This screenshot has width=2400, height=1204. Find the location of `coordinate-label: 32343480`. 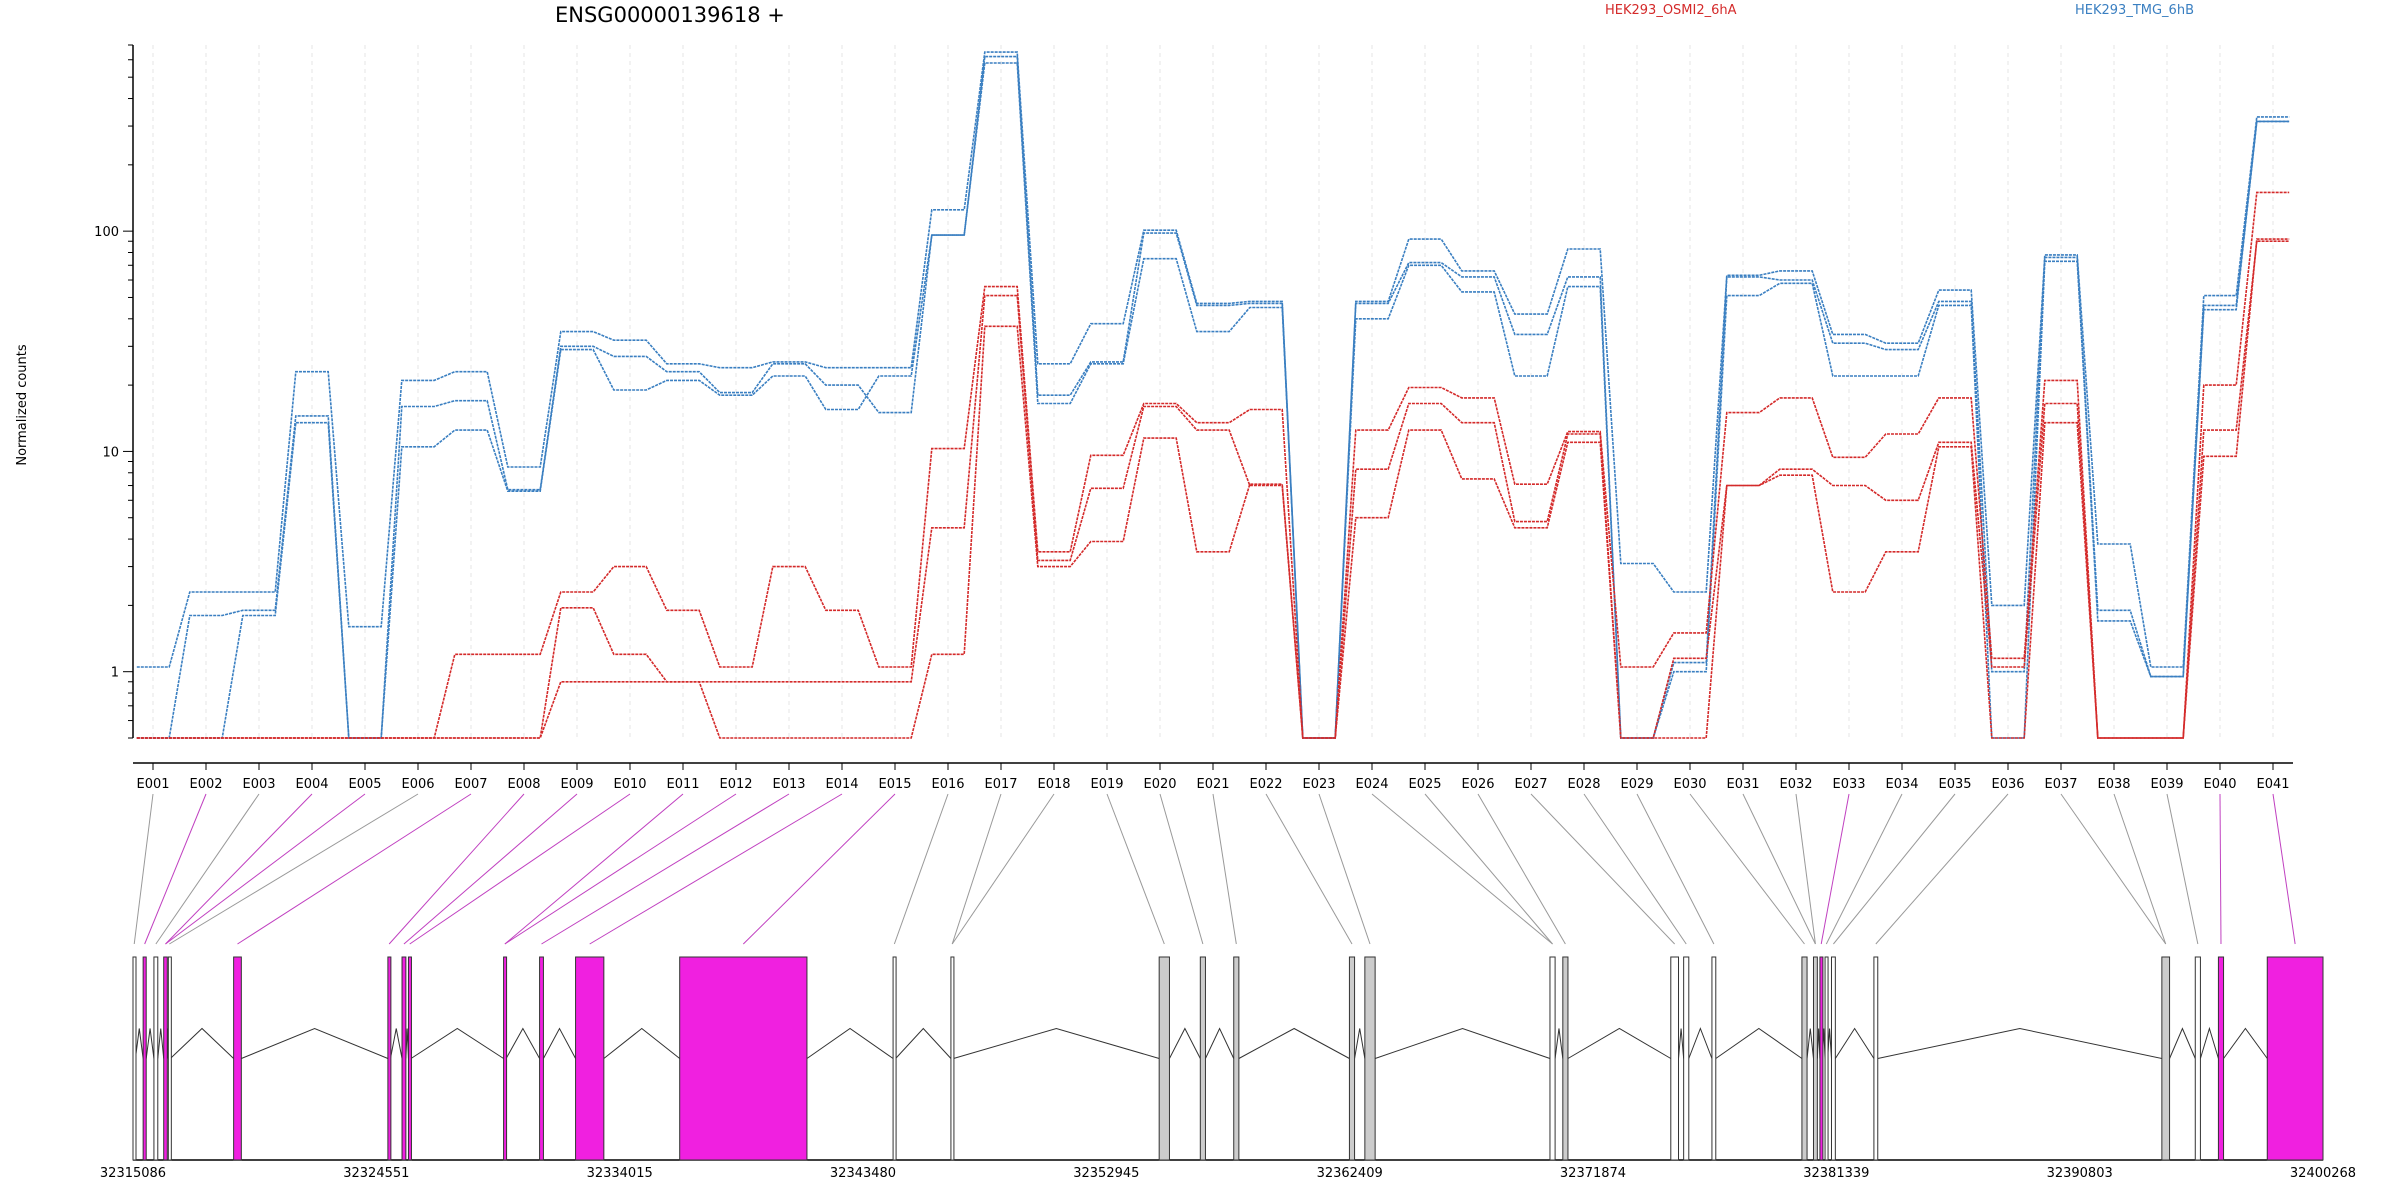

coordinate-label: 32343480 is located at coordinates (863, 1173).